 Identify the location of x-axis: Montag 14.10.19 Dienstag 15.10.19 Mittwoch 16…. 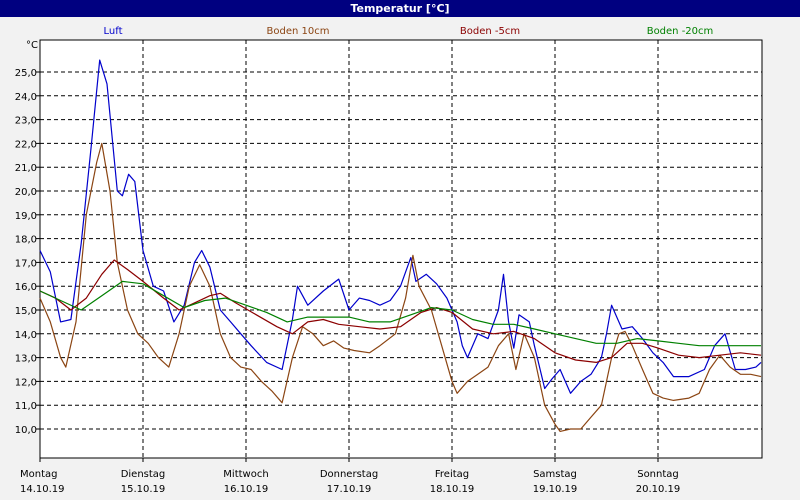
(350, 476).